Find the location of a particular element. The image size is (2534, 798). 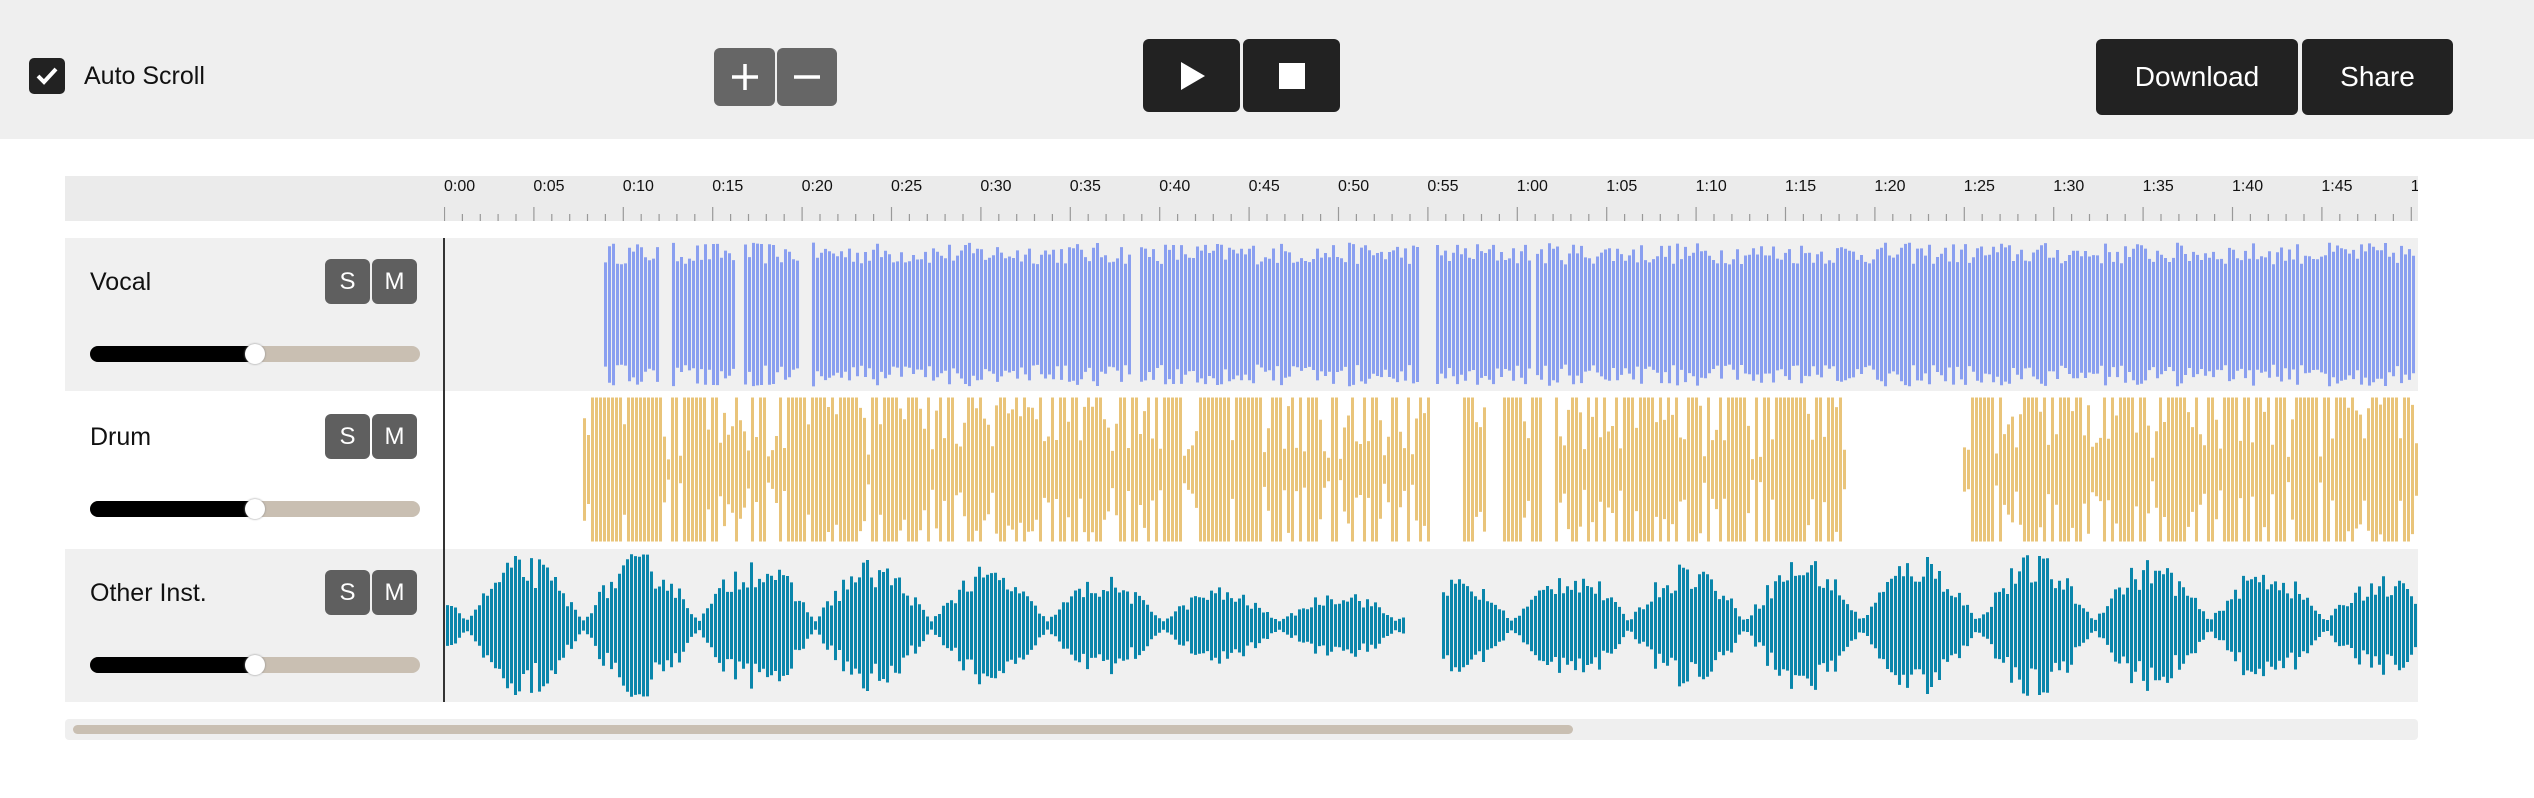

track-name: Other Inst. is located at coordinates (148, 593).